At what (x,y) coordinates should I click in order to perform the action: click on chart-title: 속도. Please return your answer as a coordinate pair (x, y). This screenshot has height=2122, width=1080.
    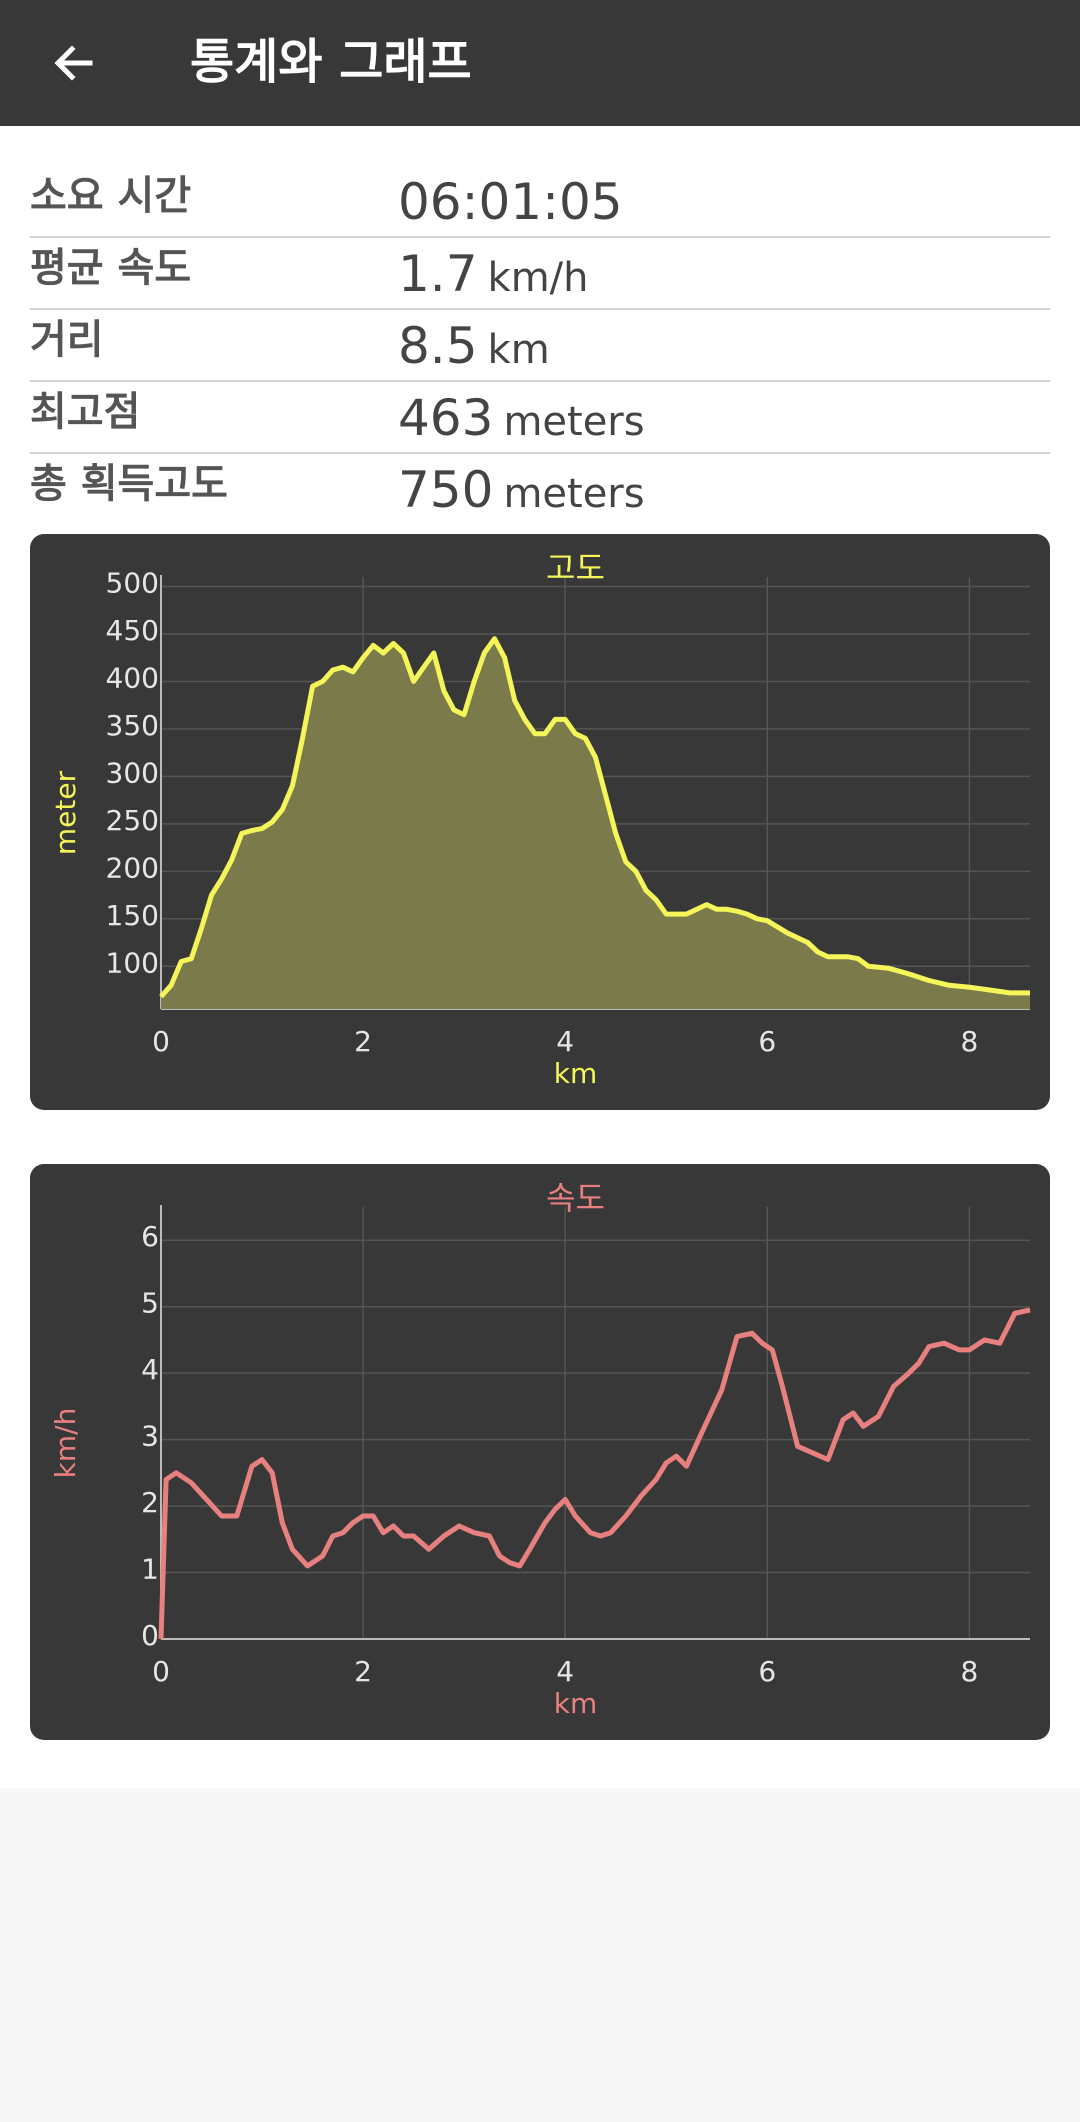
    Looking at the image, I should click on (575, 1198).